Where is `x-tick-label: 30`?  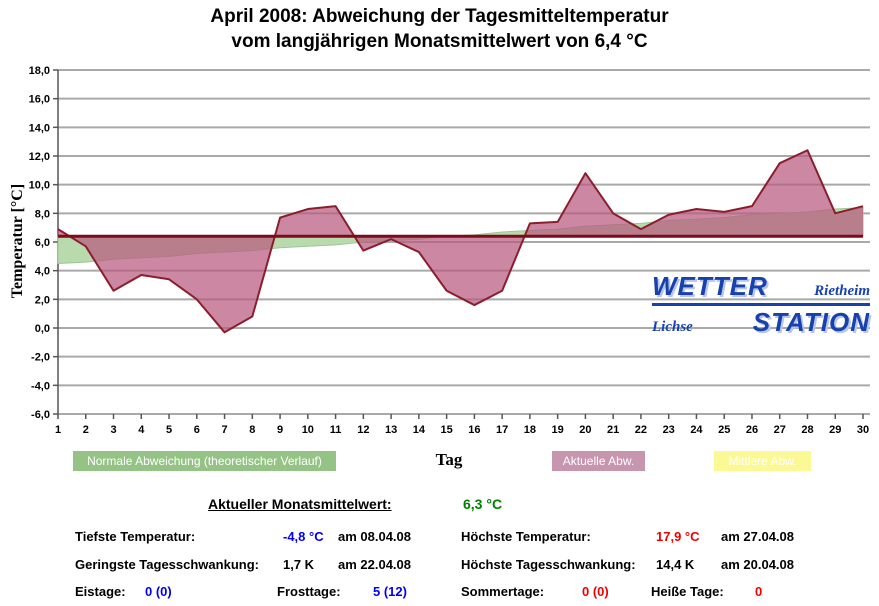 x-tick-label: 30 is located at coordinates (863, 430).